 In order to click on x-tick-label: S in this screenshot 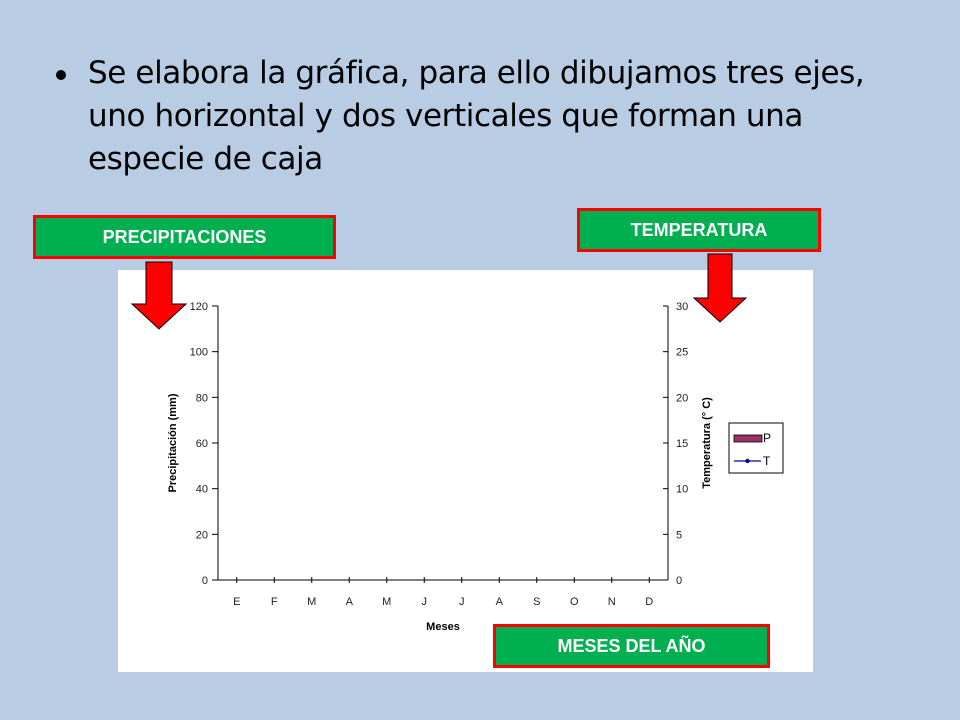, I will do `click(536, 602)`.